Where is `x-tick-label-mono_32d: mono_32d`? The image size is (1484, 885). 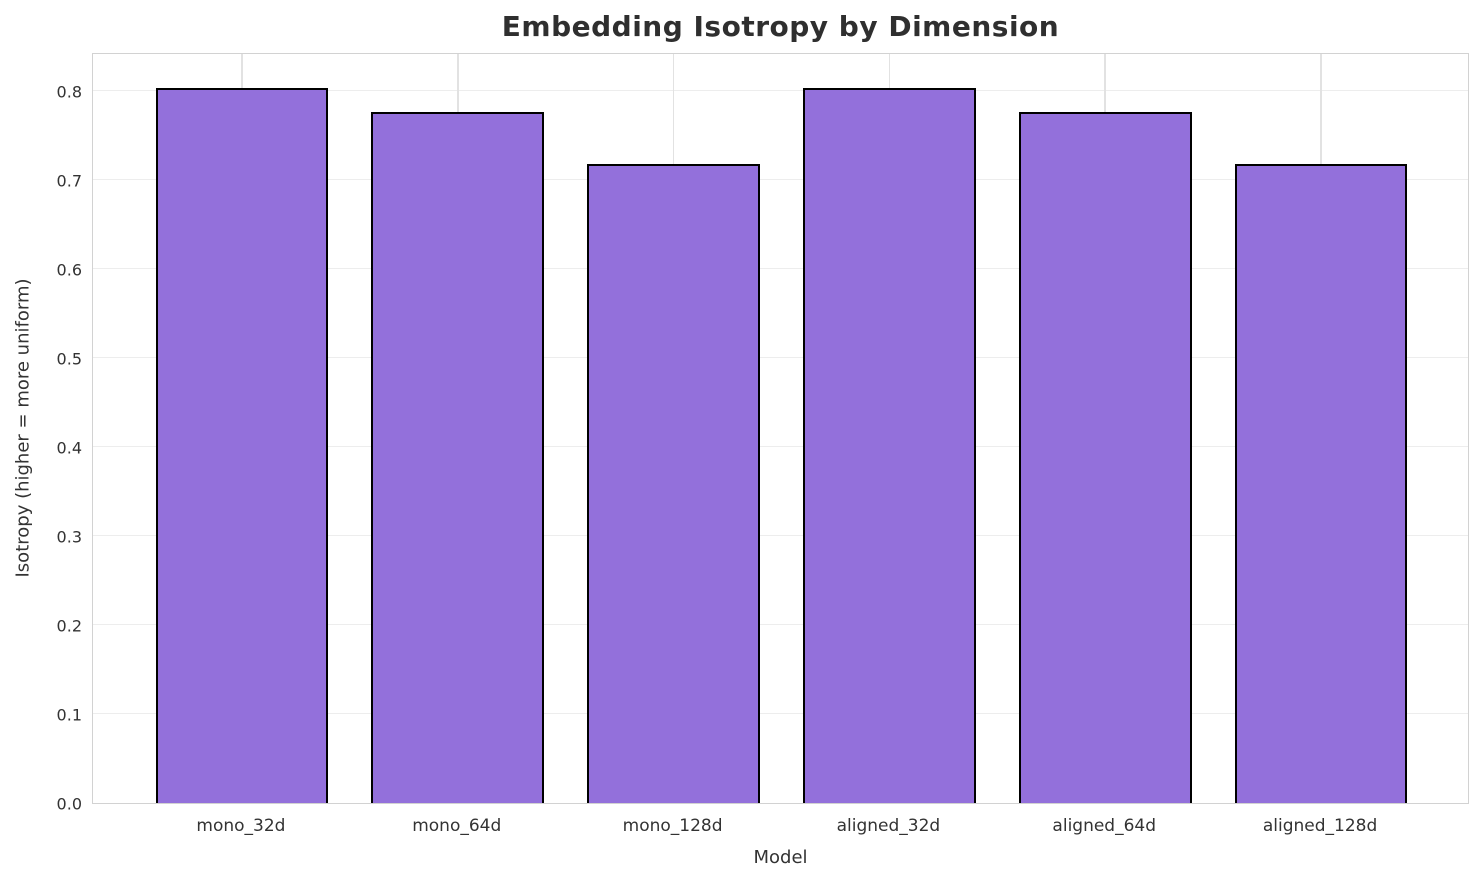
x-tick-label-mono_32d: mono_32d is located at coordinates (241, 826).